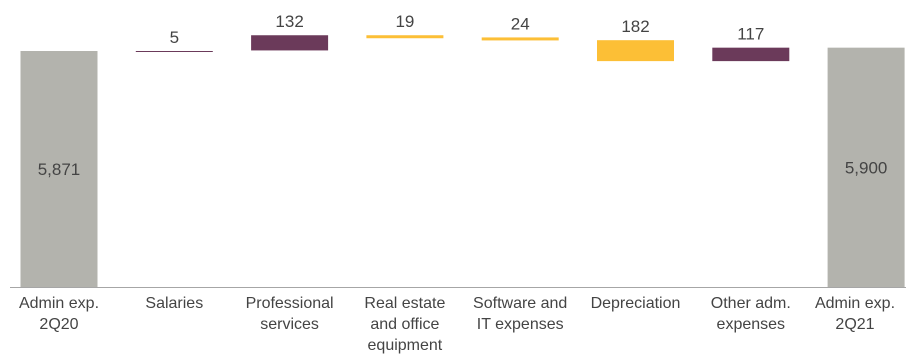 This screenshot has width=907, height=359. What do you see at coordinates (404, 21) in the screenshot?
I see `value-label-3: 19` at bounding box center [404, 21].